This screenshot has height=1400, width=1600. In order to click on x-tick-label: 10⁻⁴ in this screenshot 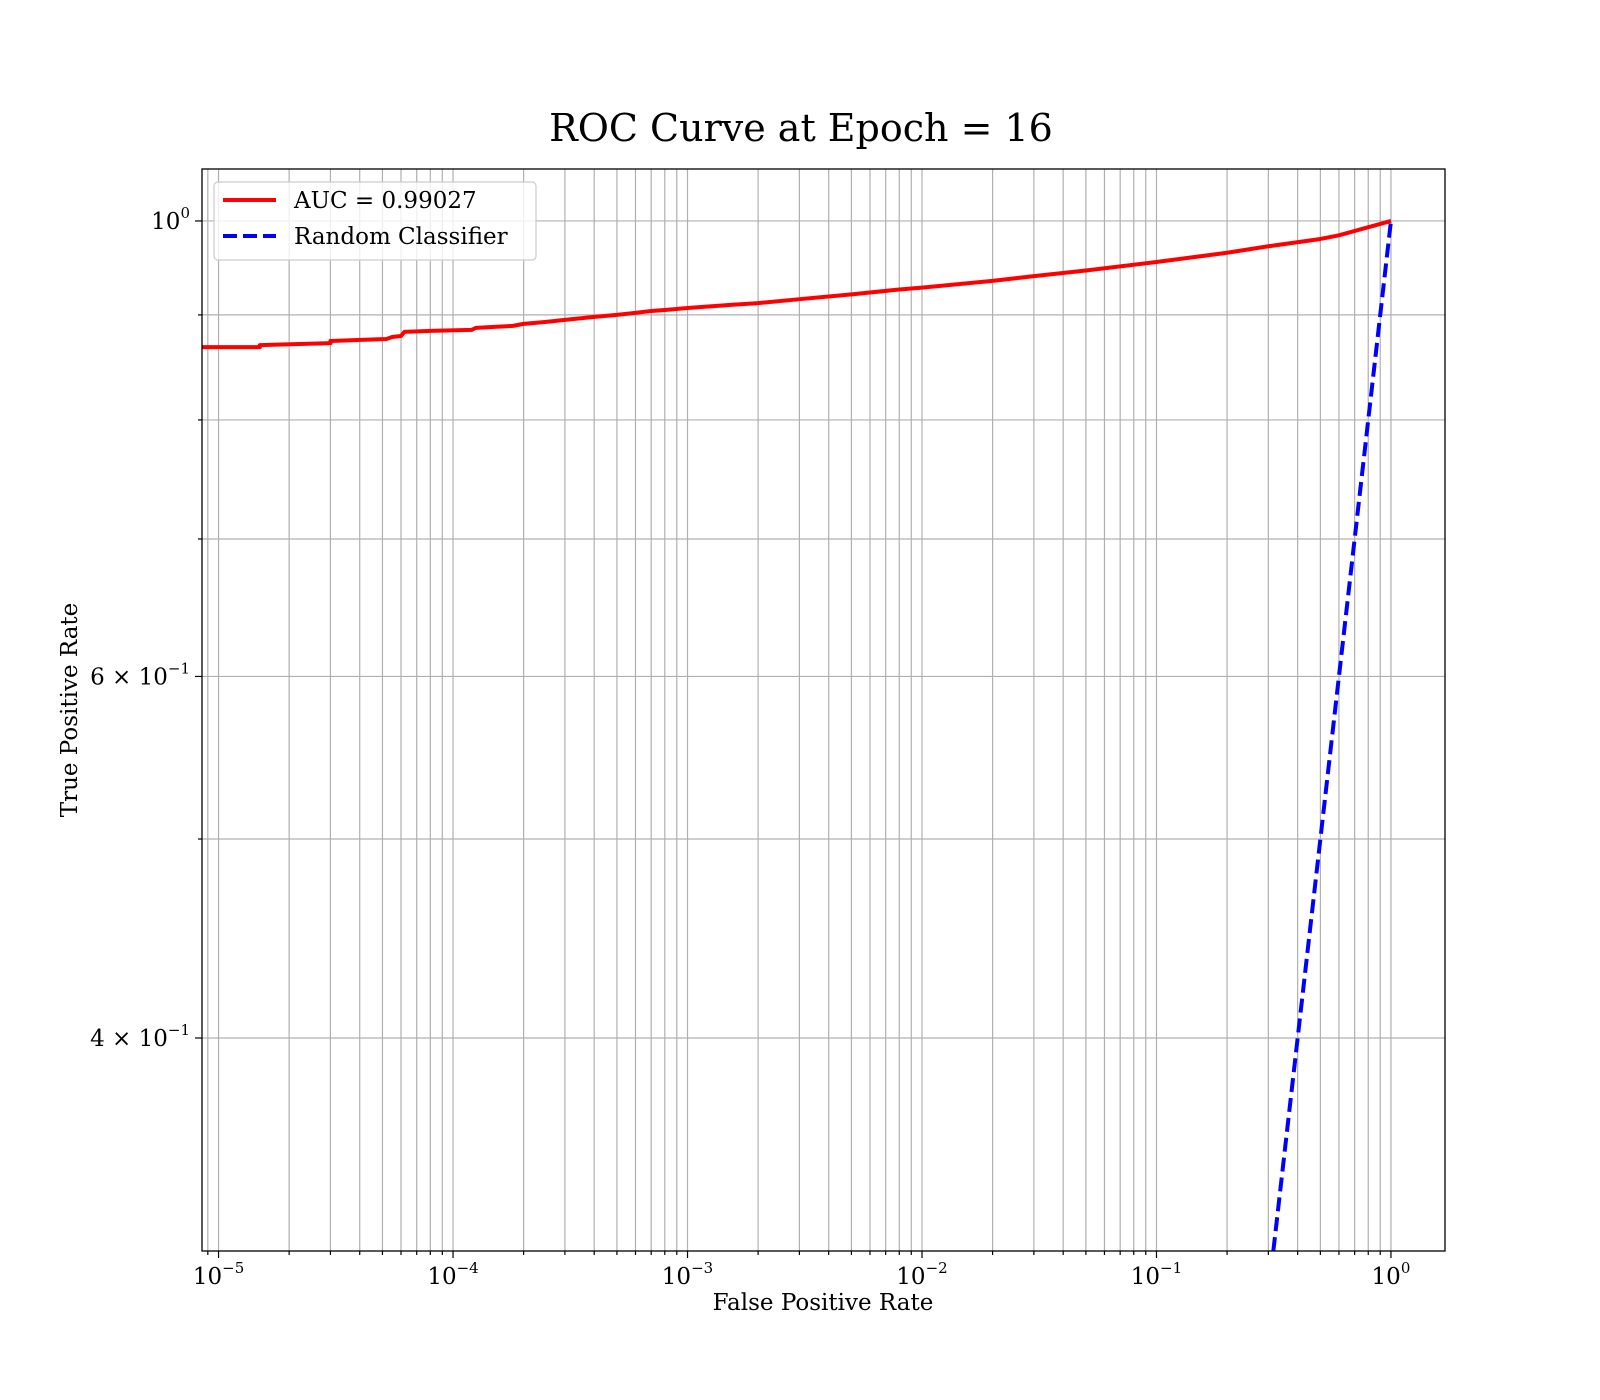, I will do `click(452, 1274)`.